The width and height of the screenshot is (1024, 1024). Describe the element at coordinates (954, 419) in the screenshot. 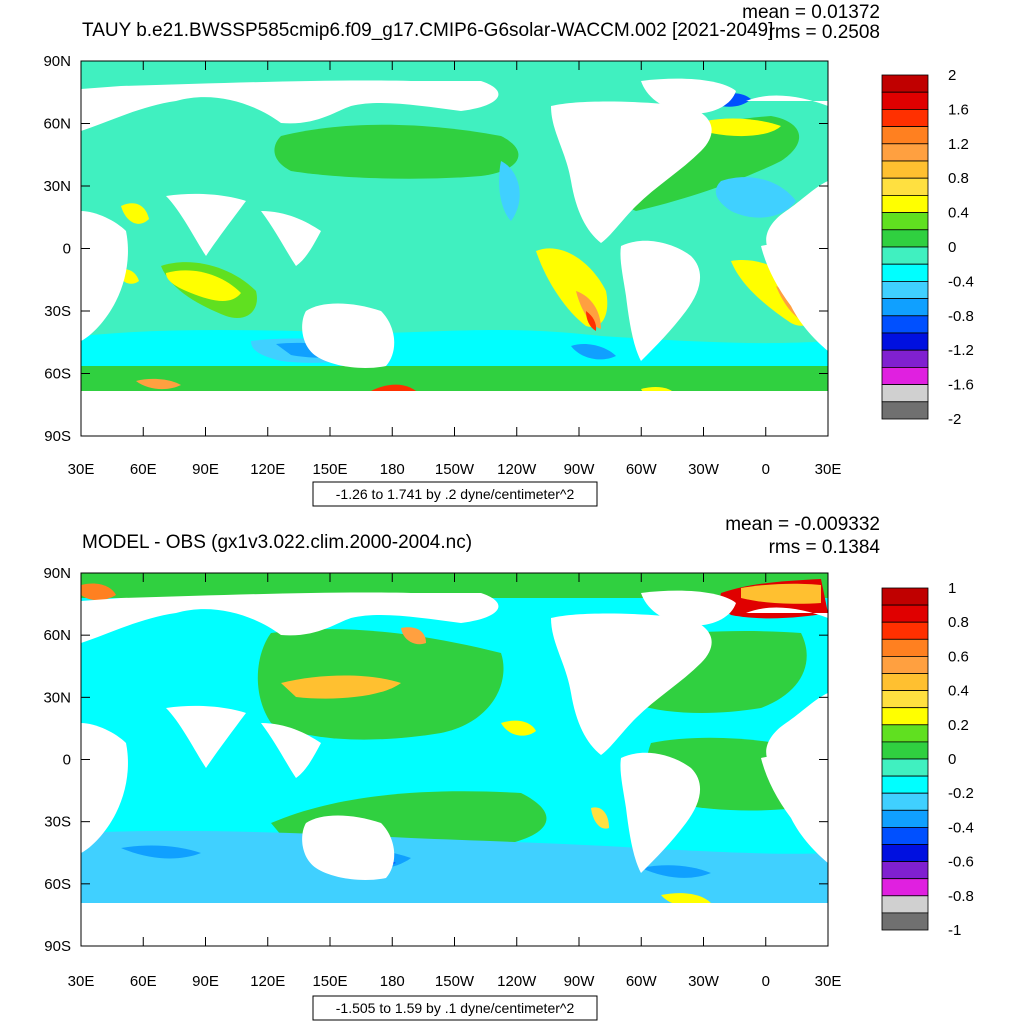

I see `colorbar-label: -2` at that location.